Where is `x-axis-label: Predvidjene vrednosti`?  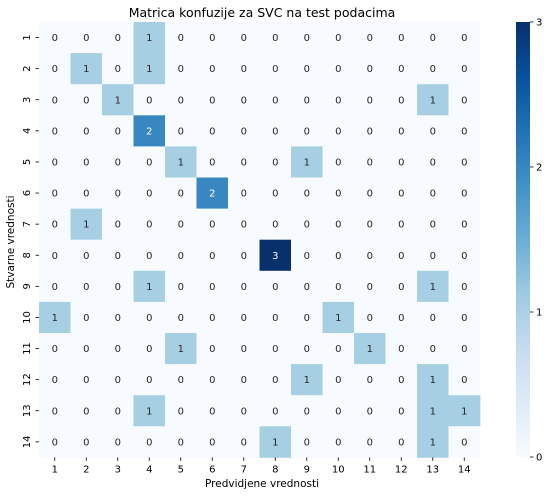
x-axis-label: Predvidjene vrednosti is located at coordinates (262, 484).